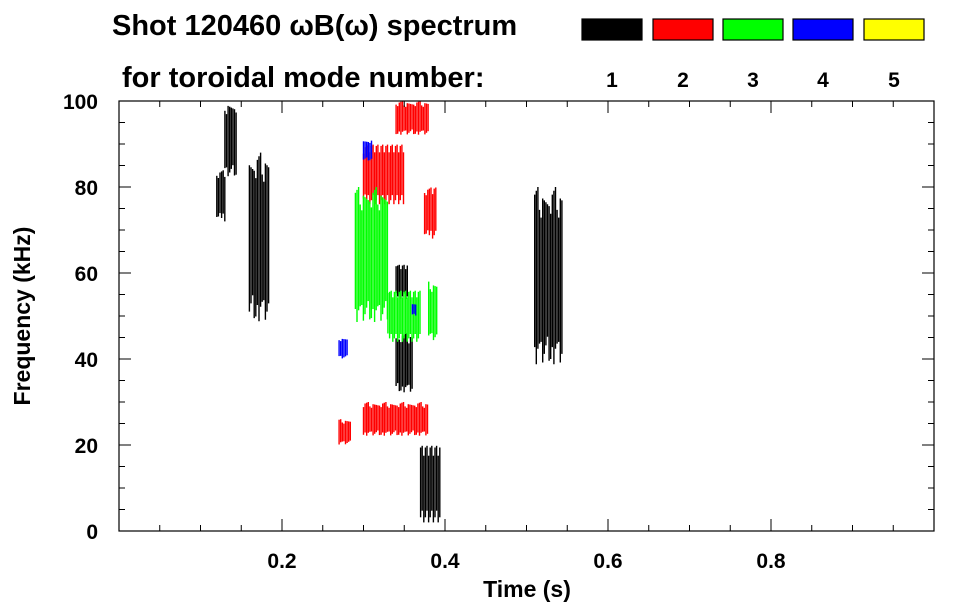  I want to click on y-tick-label: 20, so click(86, 446).